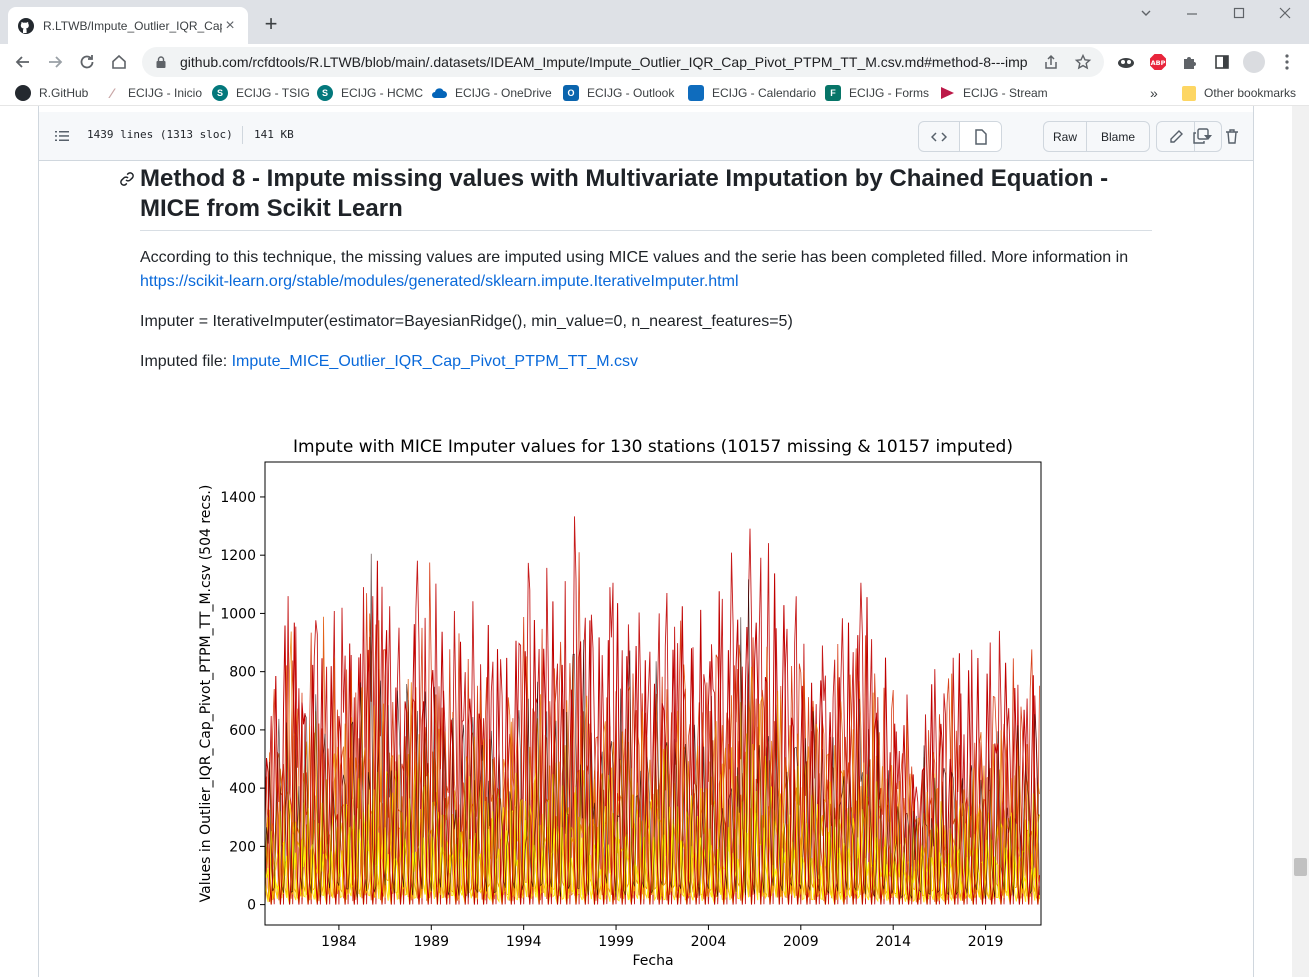 The width and height of the screenshot is (1309, 977). What do you see at coordinates (382, 93) in the screenshot?
I see `bookmark-label: ECIJG - HCMC` at bounding box center [382, 93].